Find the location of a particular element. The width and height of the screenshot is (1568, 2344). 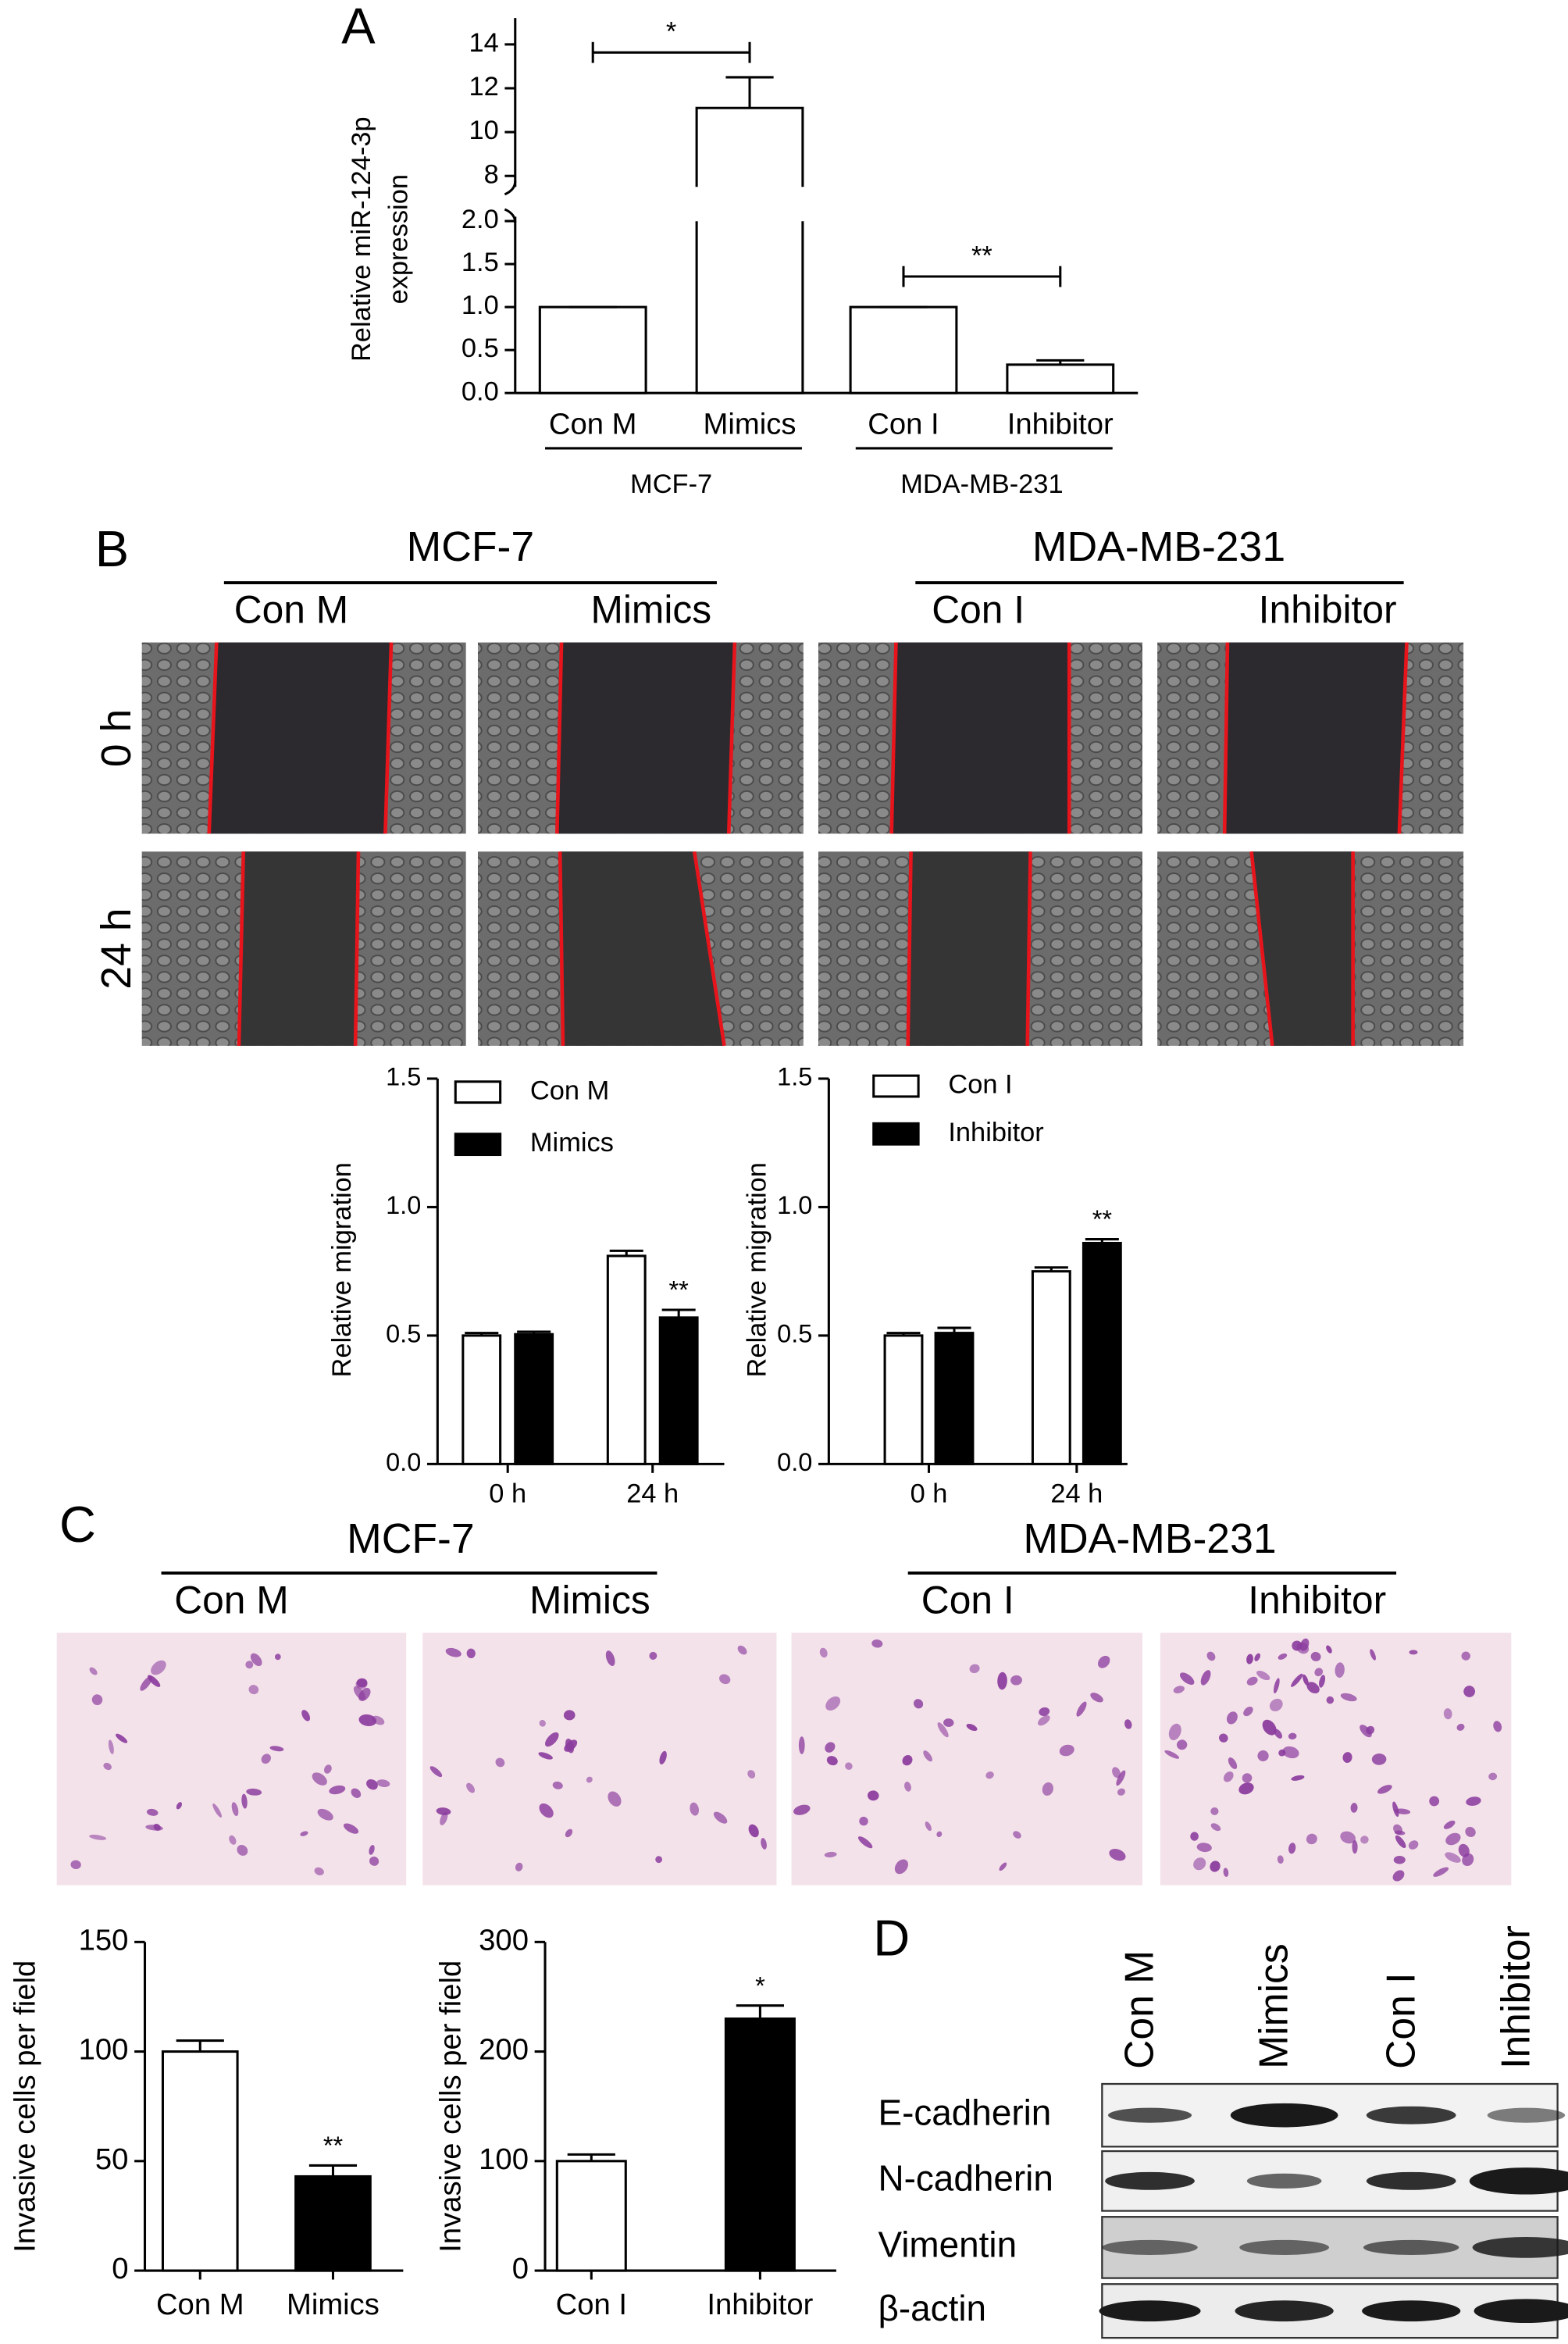

y-tick-label: 100 is located at coordinates (504, 2159).